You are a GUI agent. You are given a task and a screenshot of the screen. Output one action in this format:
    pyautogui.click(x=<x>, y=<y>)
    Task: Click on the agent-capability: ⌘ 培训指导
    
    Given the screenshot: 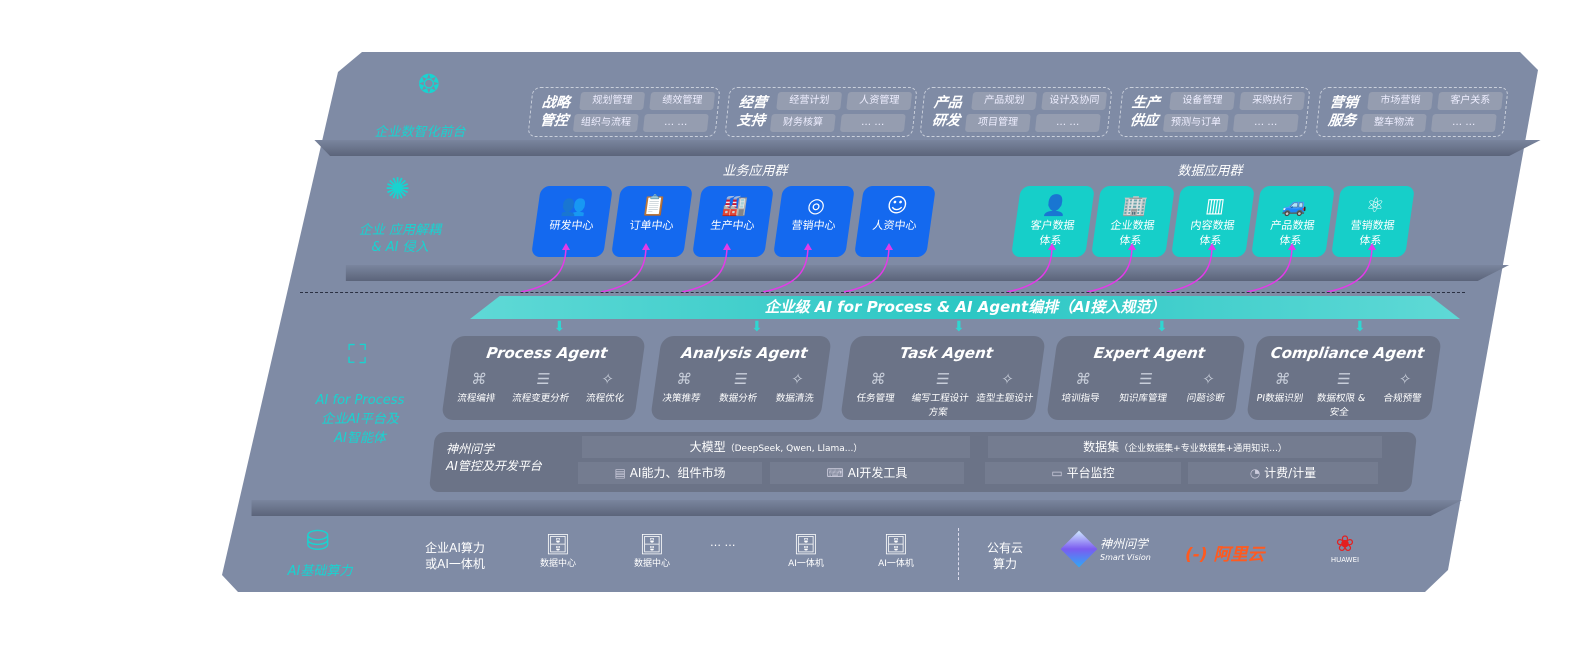 What is the action you would take?
    pyautogui.click(x=1082, y=386)
    